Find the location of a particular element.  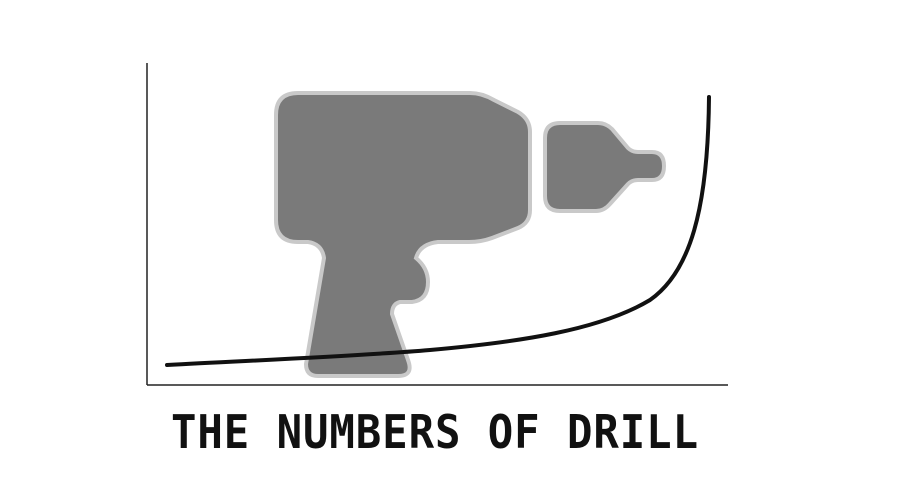

chart-title: THE NUMBERS OF DRILL is located at coordinates (435, 432).